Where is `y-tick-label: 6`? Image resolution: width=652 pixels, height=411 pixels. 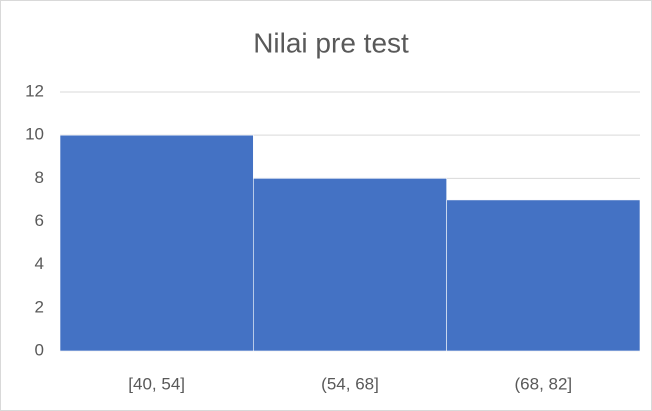
y-tick-label: 6 is located at coordinates (39, 220).